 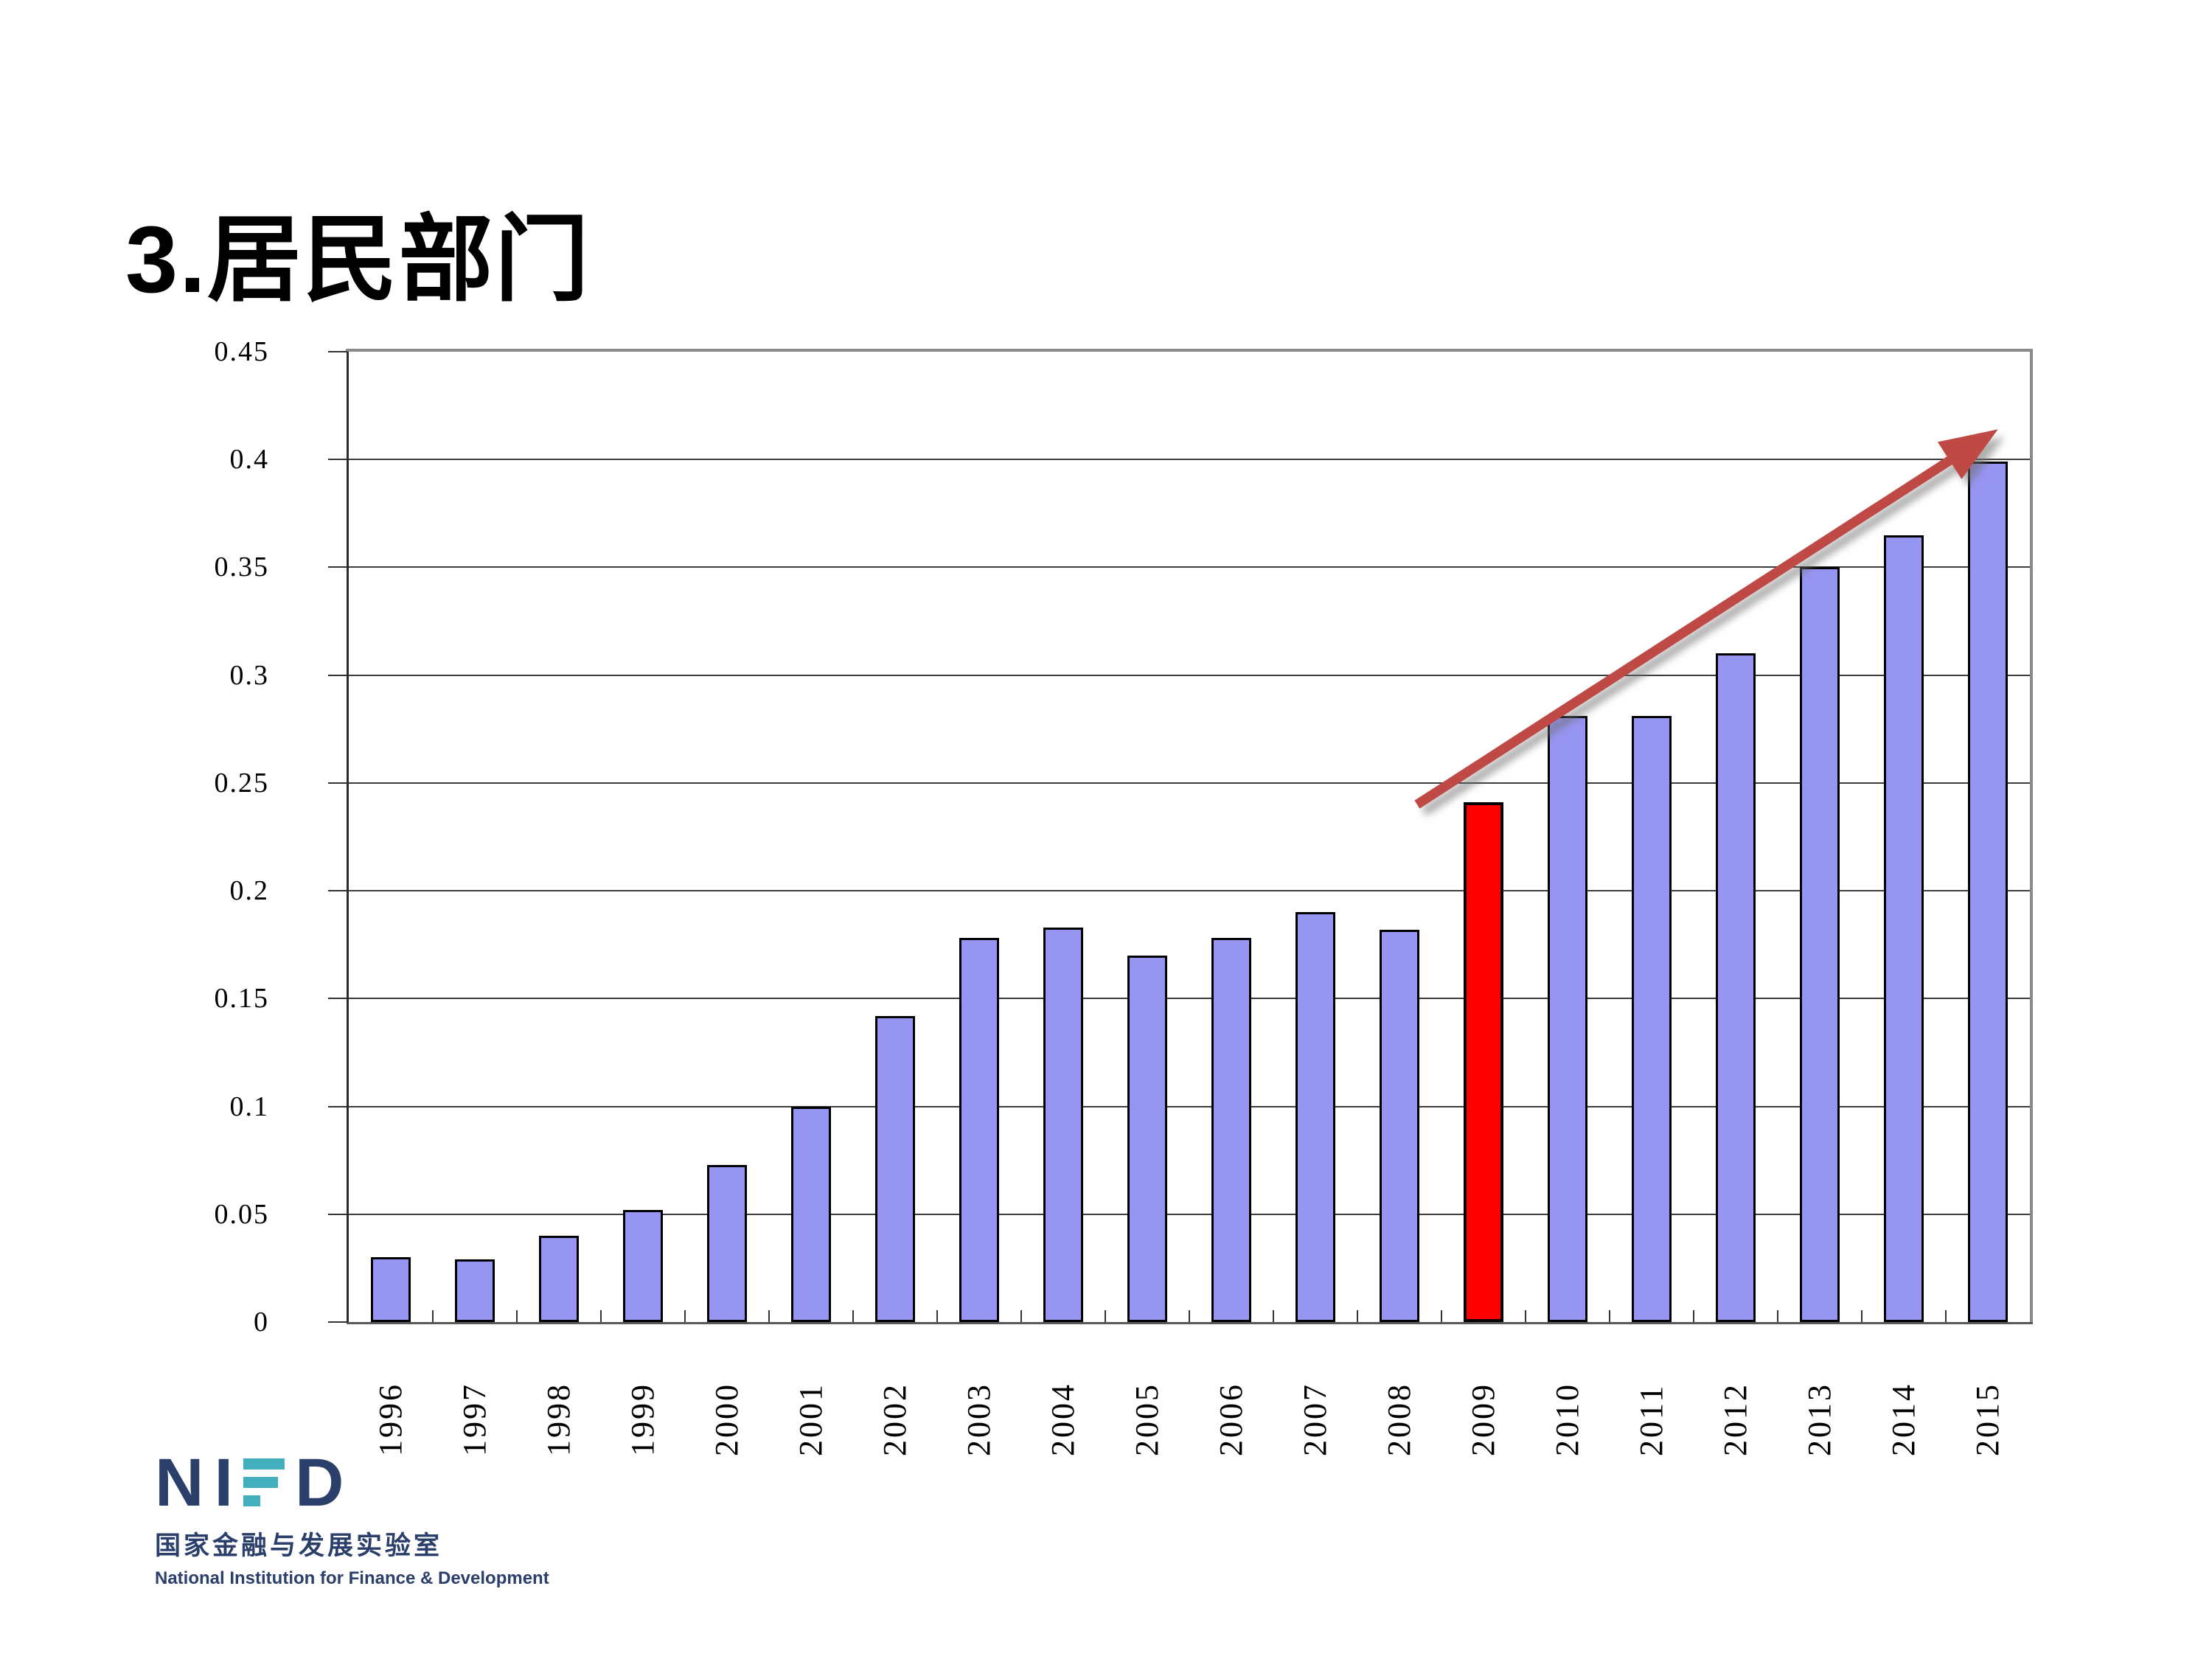 What do you see at coordinates (358, 260) in the screenshot?
I see `page-title: 3.居民部门` at bounding box center [358, 260].